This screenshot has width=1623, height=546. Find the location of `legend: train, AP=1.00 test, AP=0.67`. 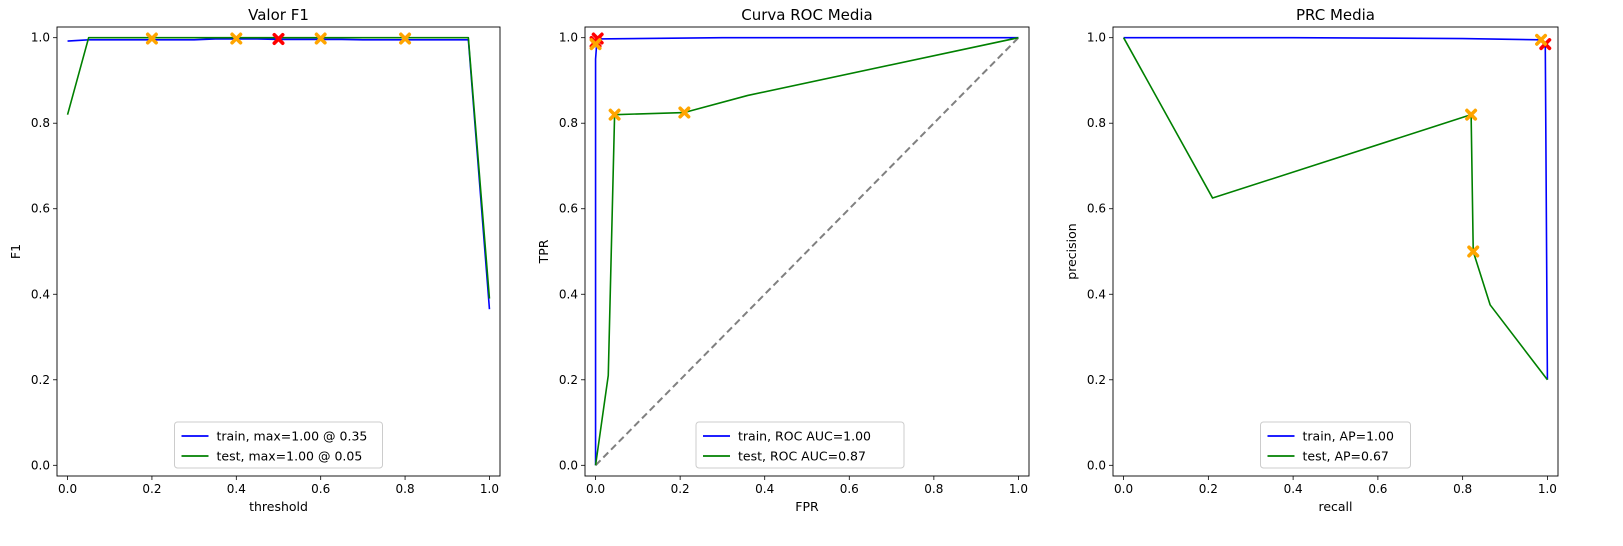

legend: train, AP=1.00 test, AP=0.67 is located at coordinates (1335, 445).